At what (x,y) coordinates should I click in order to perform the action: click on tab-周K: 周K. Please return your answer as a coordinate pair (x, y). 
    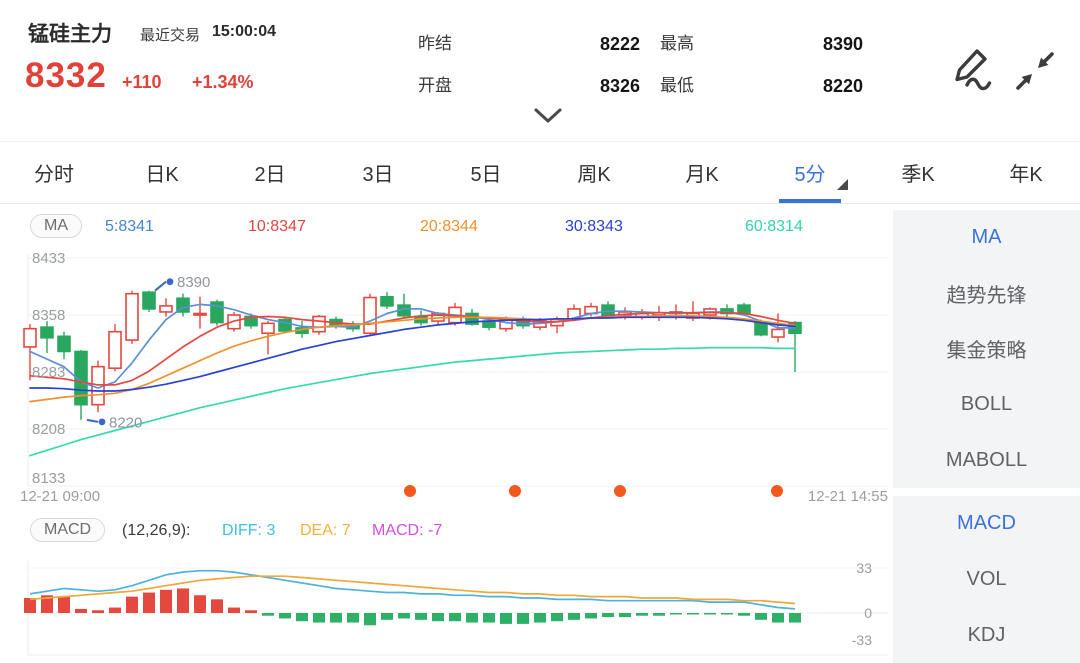
    Looking at the image, I should click on (594, 172).